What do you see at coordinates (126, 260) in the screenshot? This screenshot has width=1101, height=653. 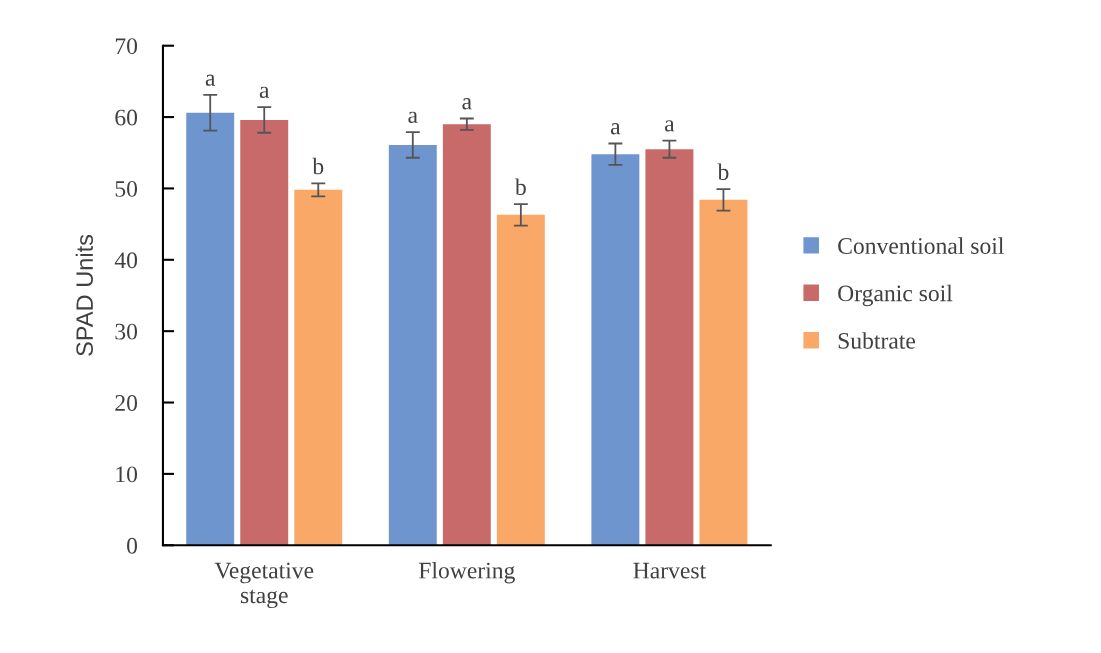 I see `y-tick-label: 40` at bounding box center [126, 260].